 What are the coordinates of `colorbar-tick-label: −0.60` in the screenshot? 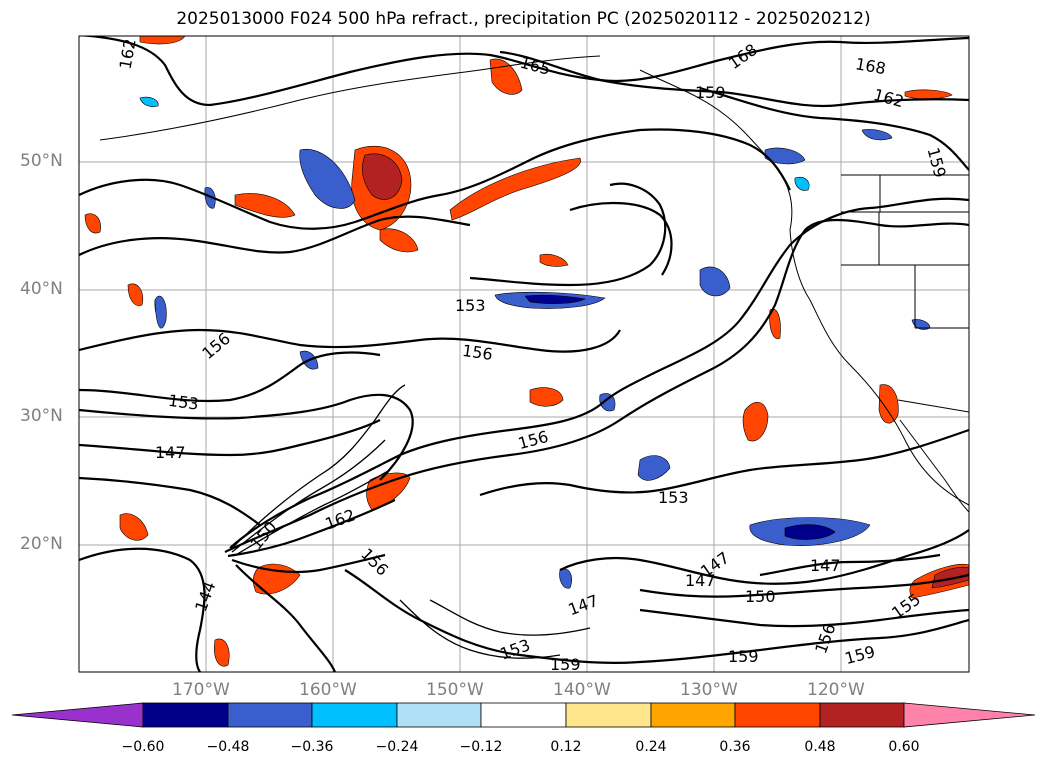 It's located at (143, 747).